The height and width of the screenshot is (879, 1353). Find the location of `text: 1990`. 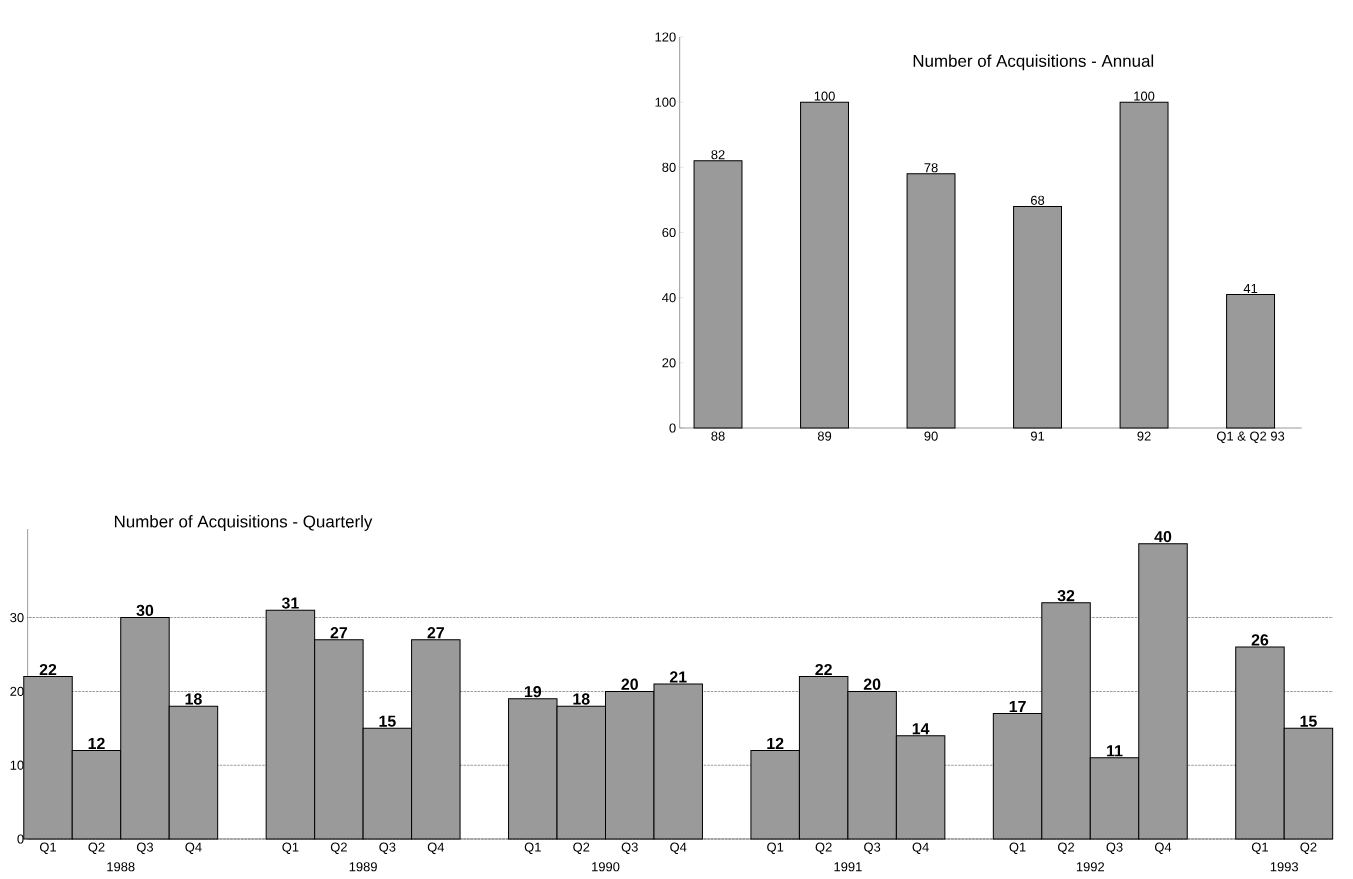

text: 1990 is located at coordinates (606, 867).